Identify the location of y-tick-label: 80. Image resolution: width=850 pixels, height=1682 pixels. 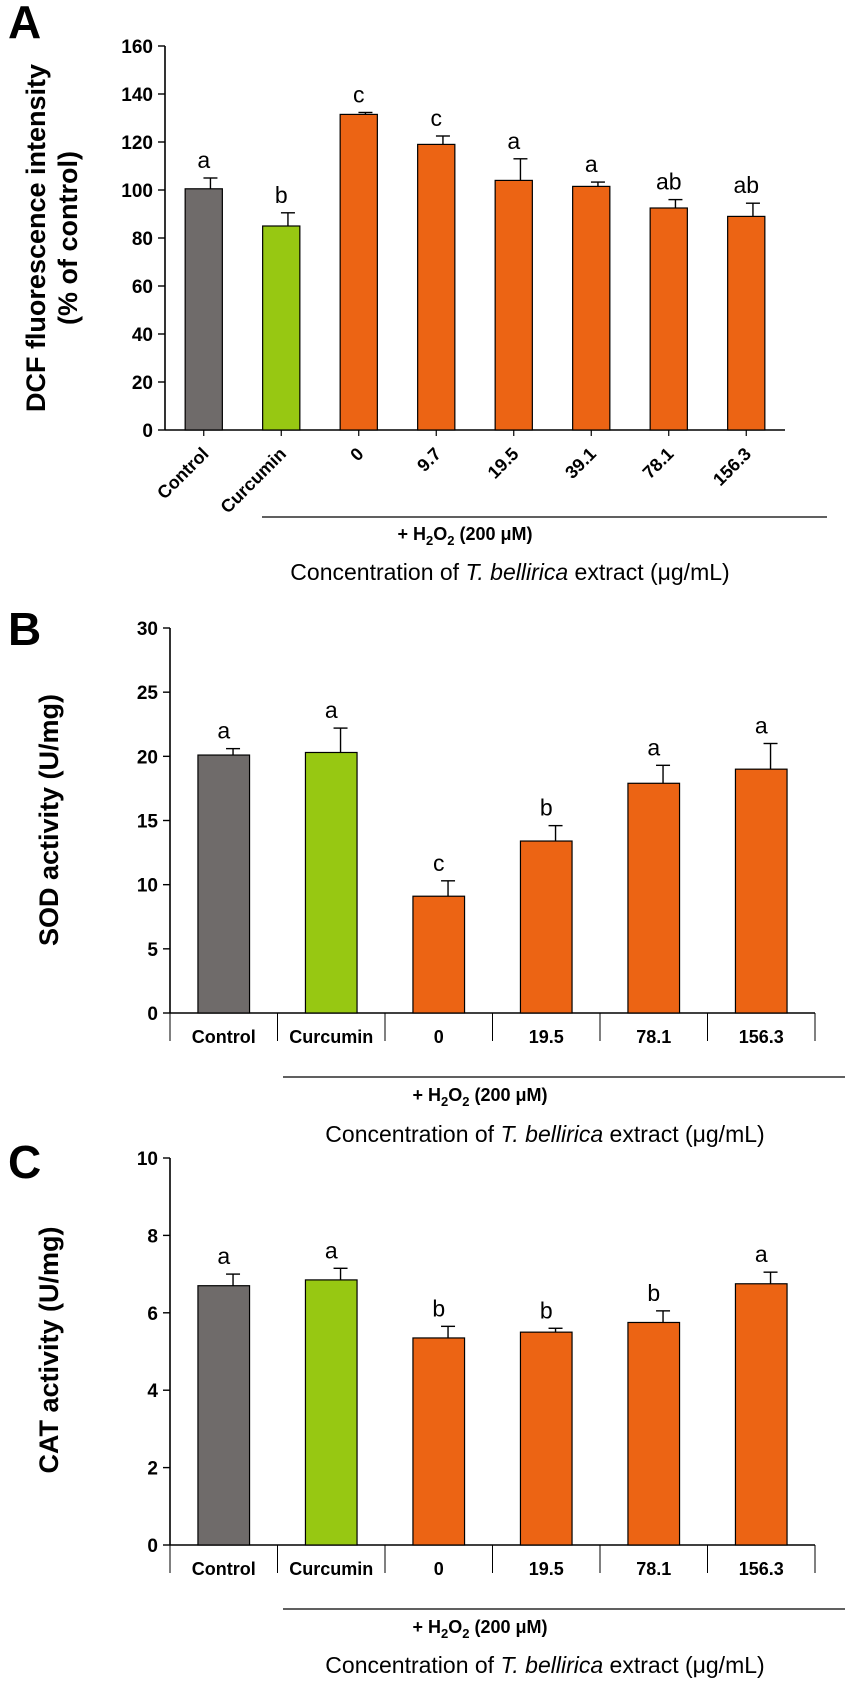
(142, 239).